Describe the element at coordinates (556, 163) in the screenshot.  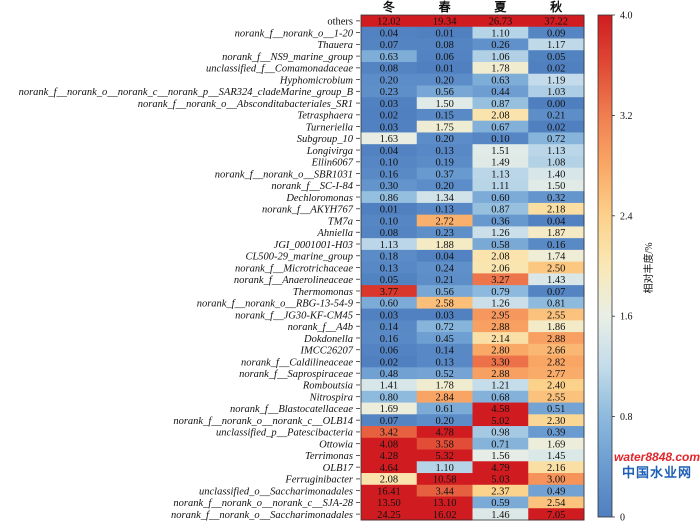
I see `cell-value: 1.08` at that location.